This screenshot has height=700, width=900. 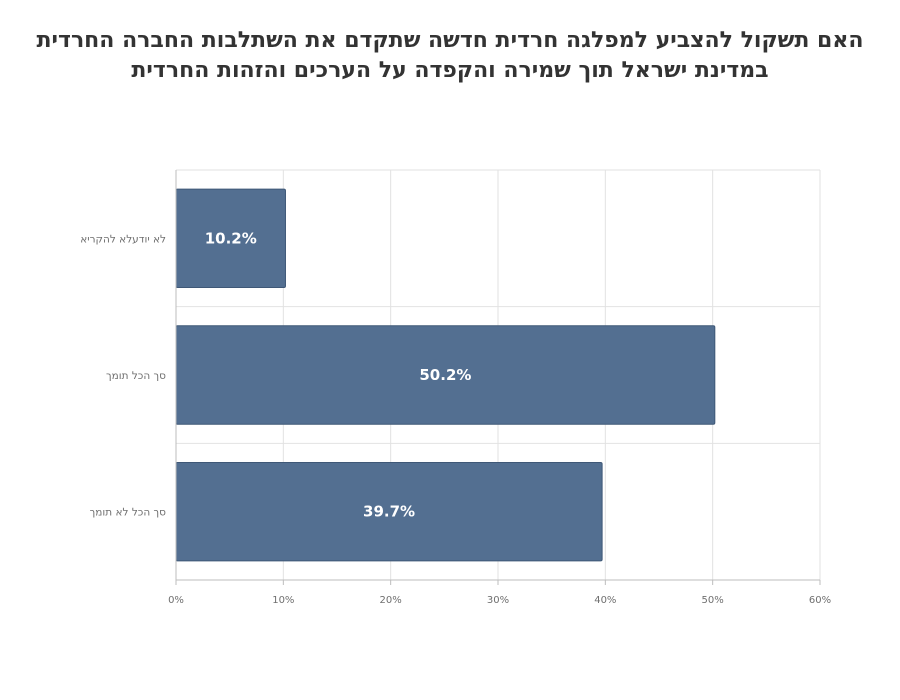 I want to click on x-tick-label: 50%, so click(x=713, y=600).